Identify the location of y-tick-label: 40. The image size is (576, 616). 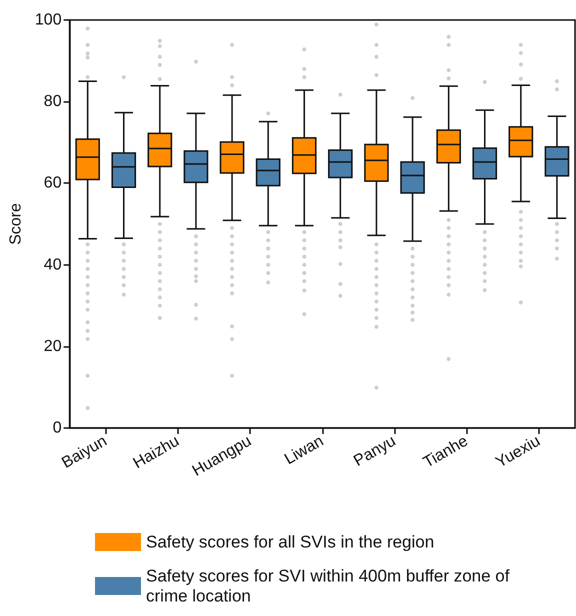
(53, 265).